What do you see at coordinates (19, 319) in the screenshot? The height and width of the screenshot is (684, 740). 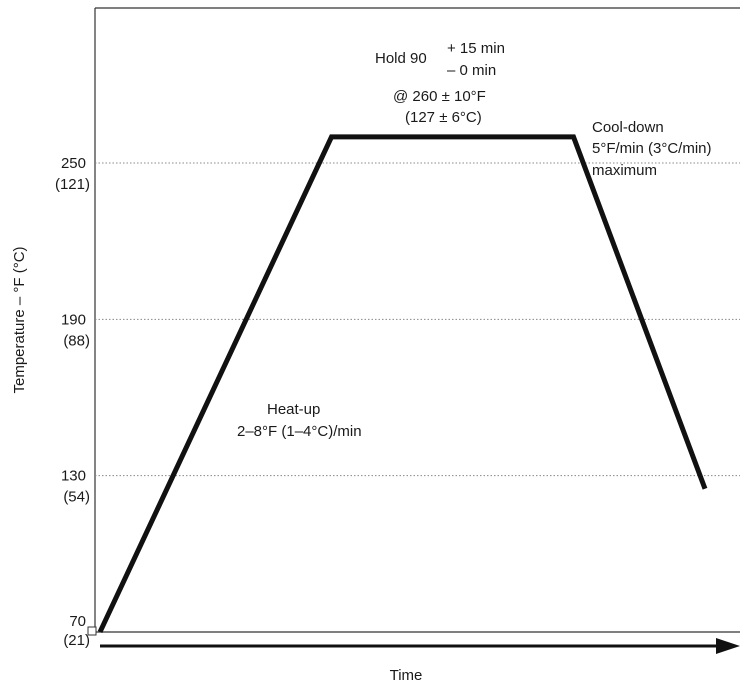 I see `y-axis-label: Temperature – °F (°C)` at bounding box center [19, 319].